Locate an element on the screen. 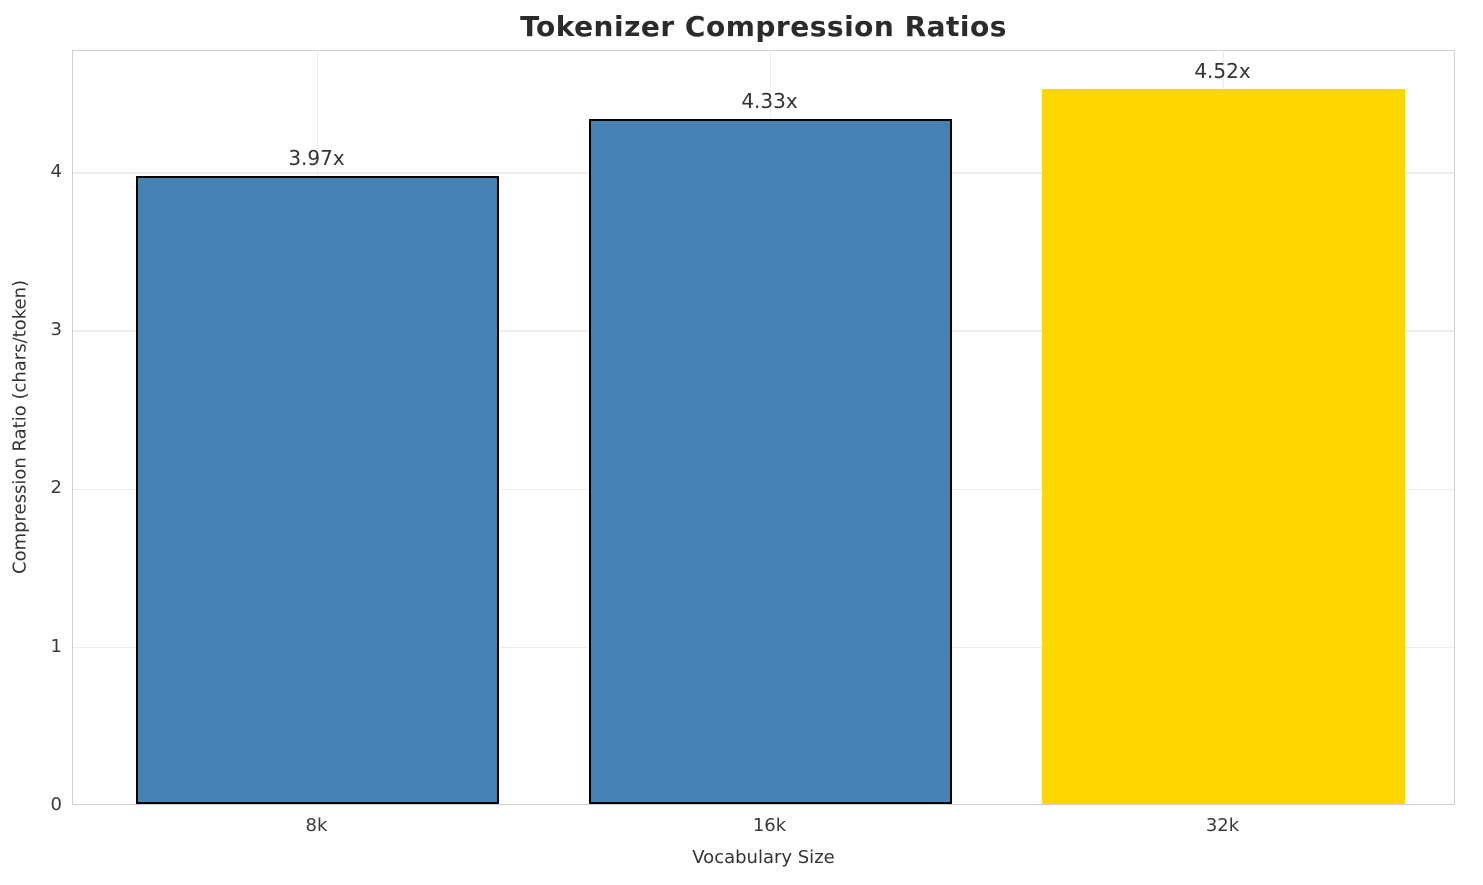 The height and width of the screenshot is (885, 1483). x-tick-label: 8k is located at coordinates (316, 825).